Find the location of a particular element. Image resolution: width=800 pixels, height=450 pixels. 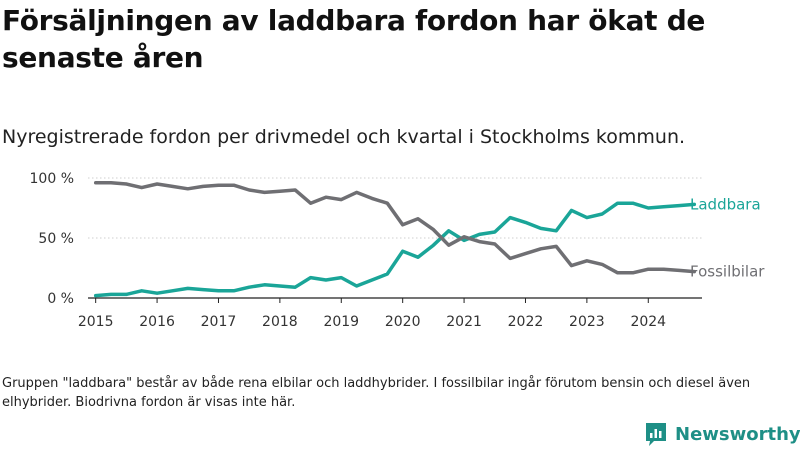

brand-name: Newsworthy is located at coordinates (737, 434).